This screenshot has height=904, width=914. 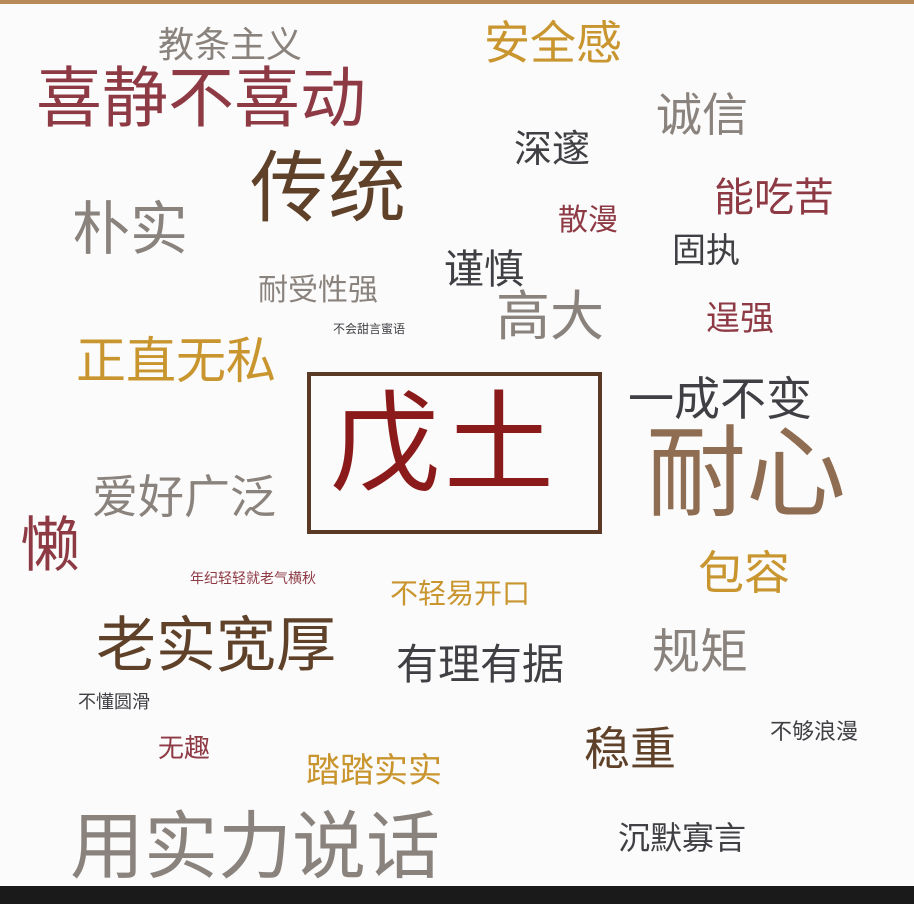 I want to click on center-frame, so click(x=454, y=453).